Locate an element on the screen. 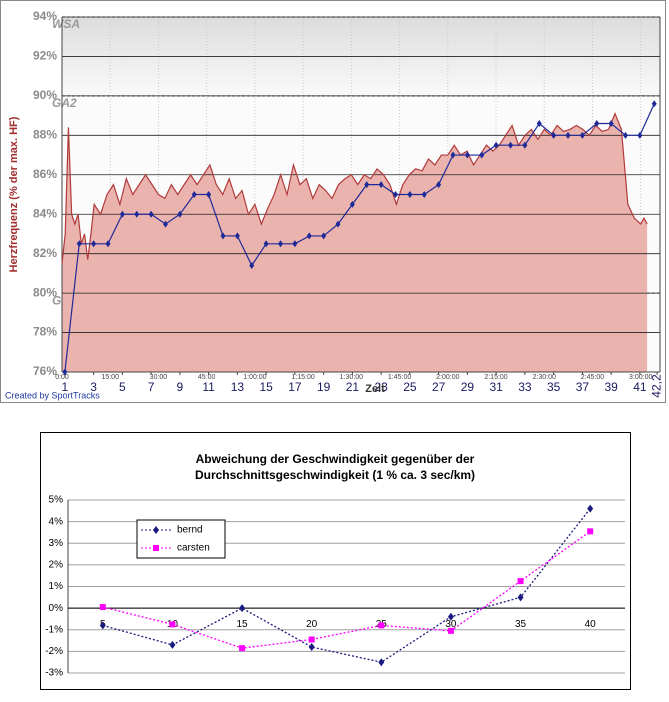  x2-tick-label: 0:00 is located at coordinates (62, 377).